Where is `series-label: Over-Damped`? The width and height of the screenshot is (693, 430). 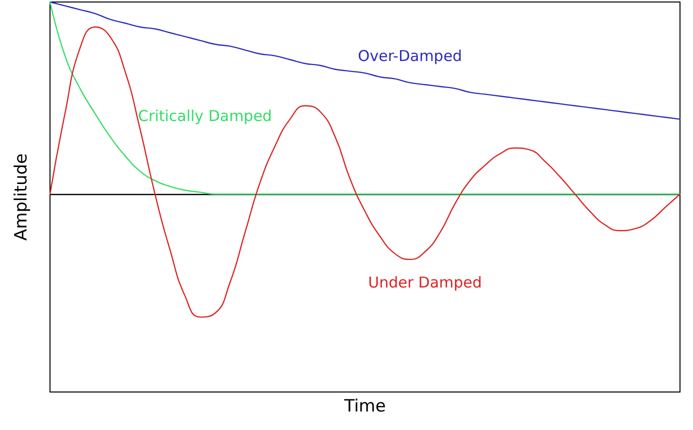 series-label: Over-Damped is located at coordinates (410, 56).